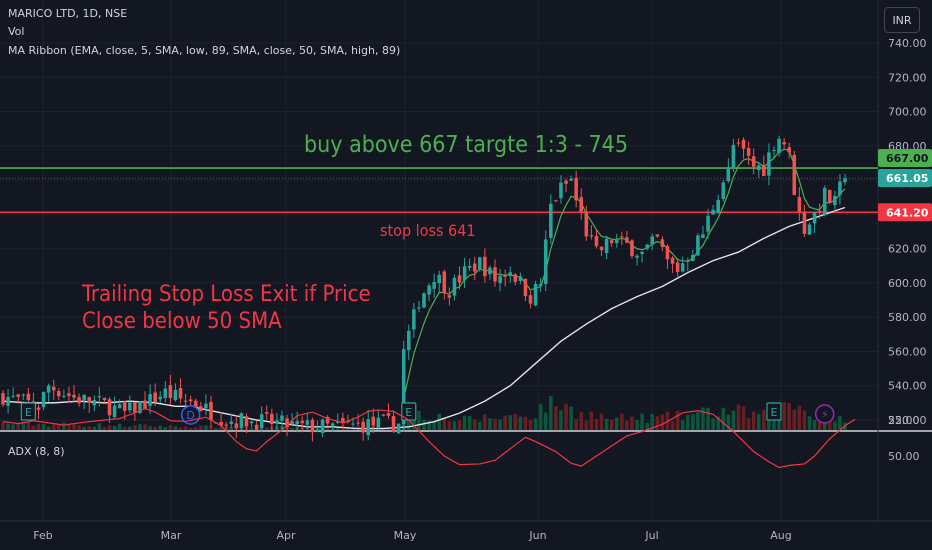 The width and height of the screenshot is (932, 550). What do you see at coordinates (907, 249) in the screenshot?
I see `price-tick-label: 620.00` at bounding box center [907, 249].